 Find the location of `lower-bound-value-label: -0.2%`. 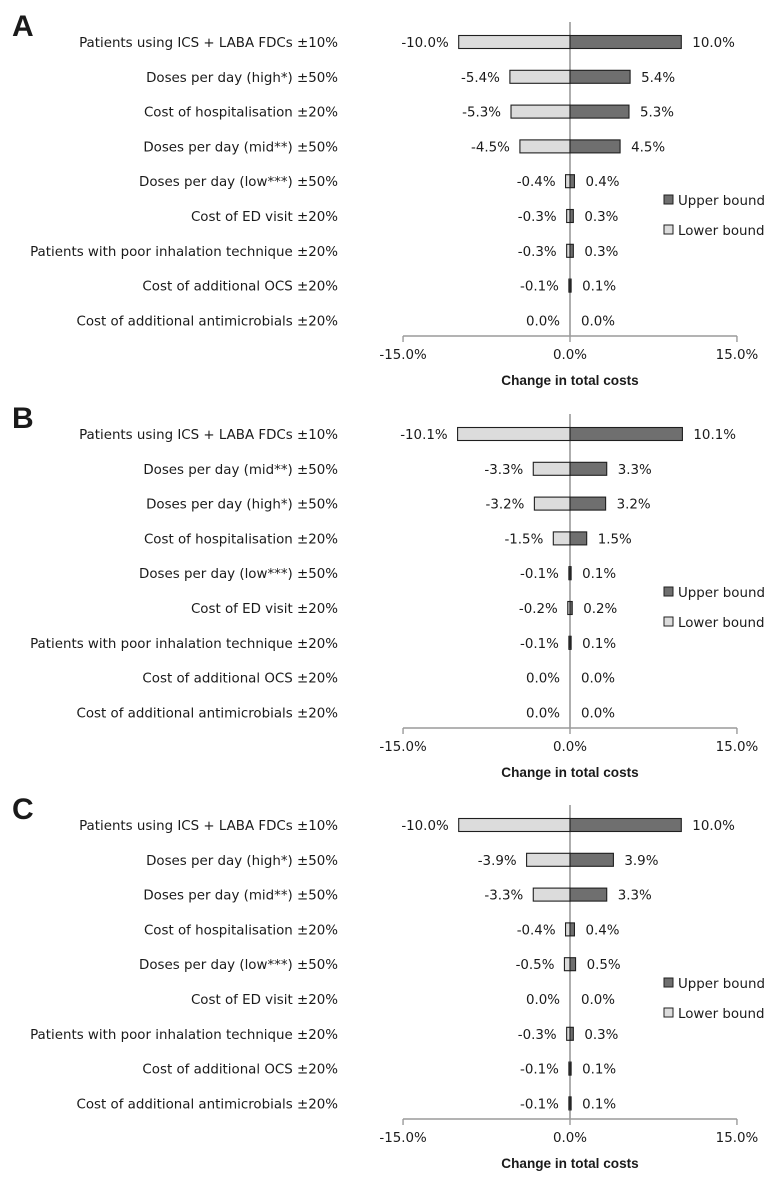

lower-bound-value-label: -0.2% is located at coordinates (538, 609).